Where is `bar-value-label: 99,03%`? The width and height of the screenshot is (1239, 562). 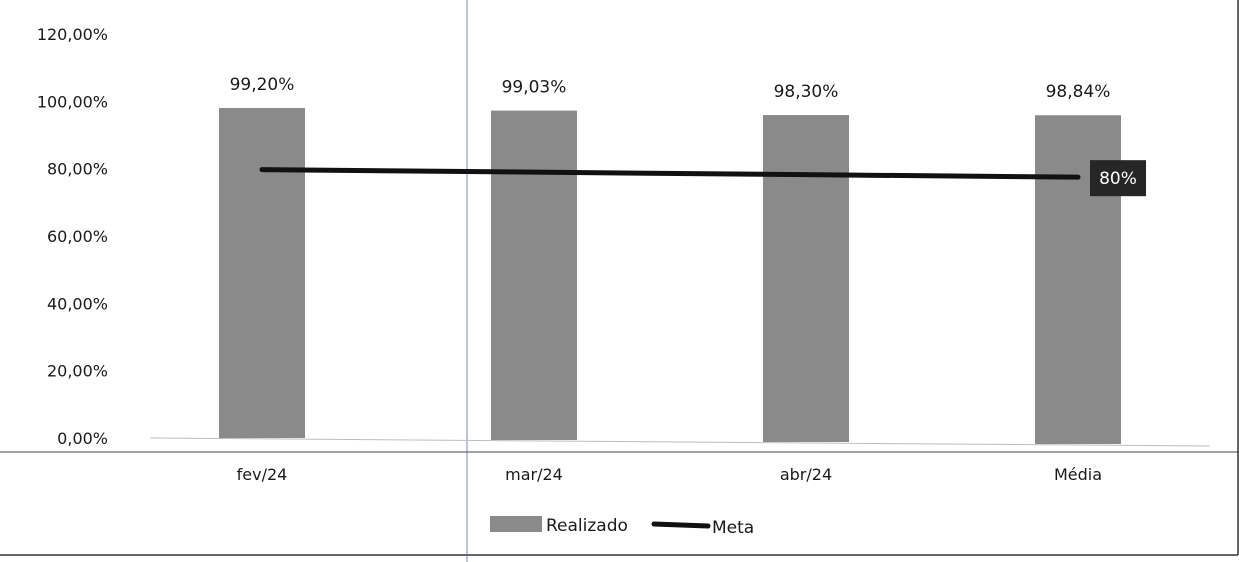
bar-value-label: 99,03% is located at coordinates (534, 88).